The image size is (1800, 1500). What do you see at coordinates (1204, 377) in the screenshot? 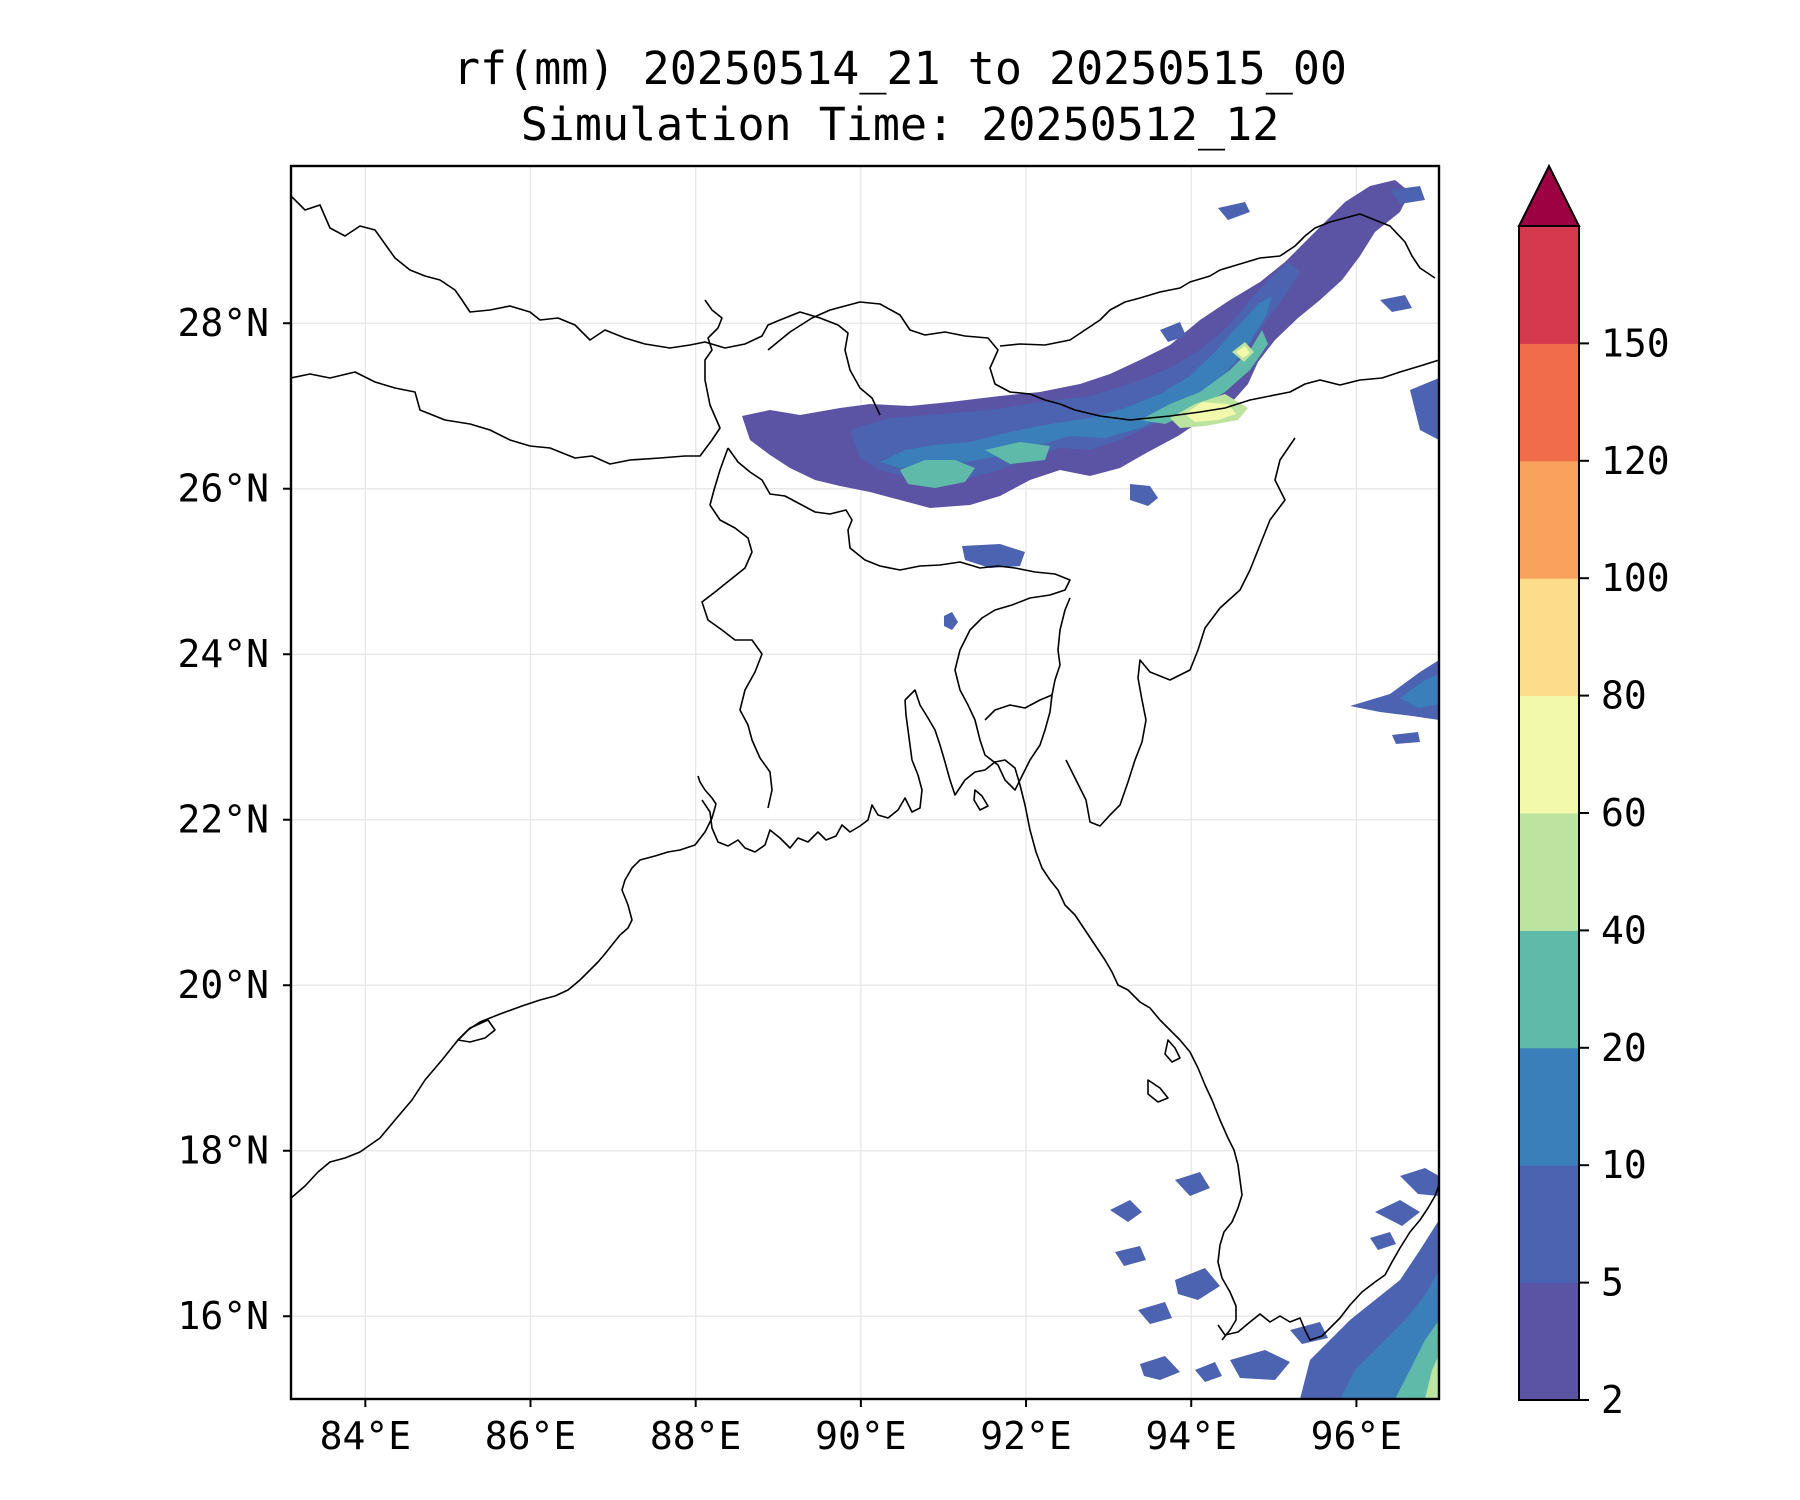
I see `rain-cell-40c` at bounding box center [1204, 377].